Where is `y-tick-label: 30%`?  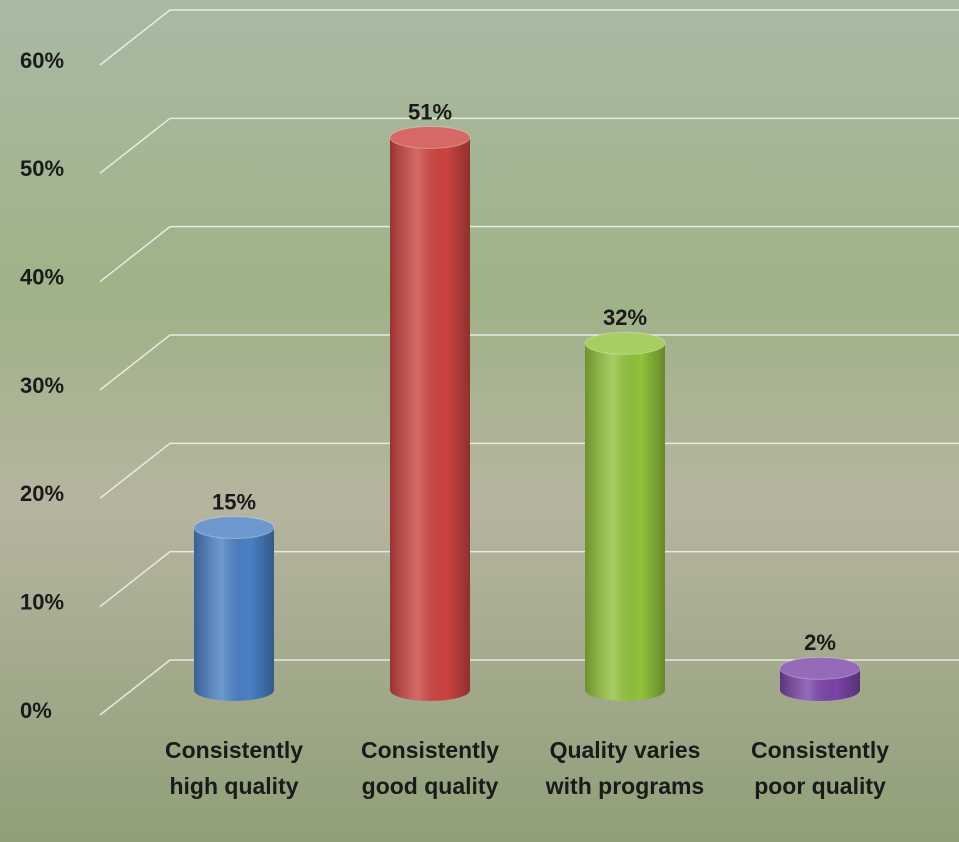
y-tick-label: 30% is located at coordinates (42, 385).